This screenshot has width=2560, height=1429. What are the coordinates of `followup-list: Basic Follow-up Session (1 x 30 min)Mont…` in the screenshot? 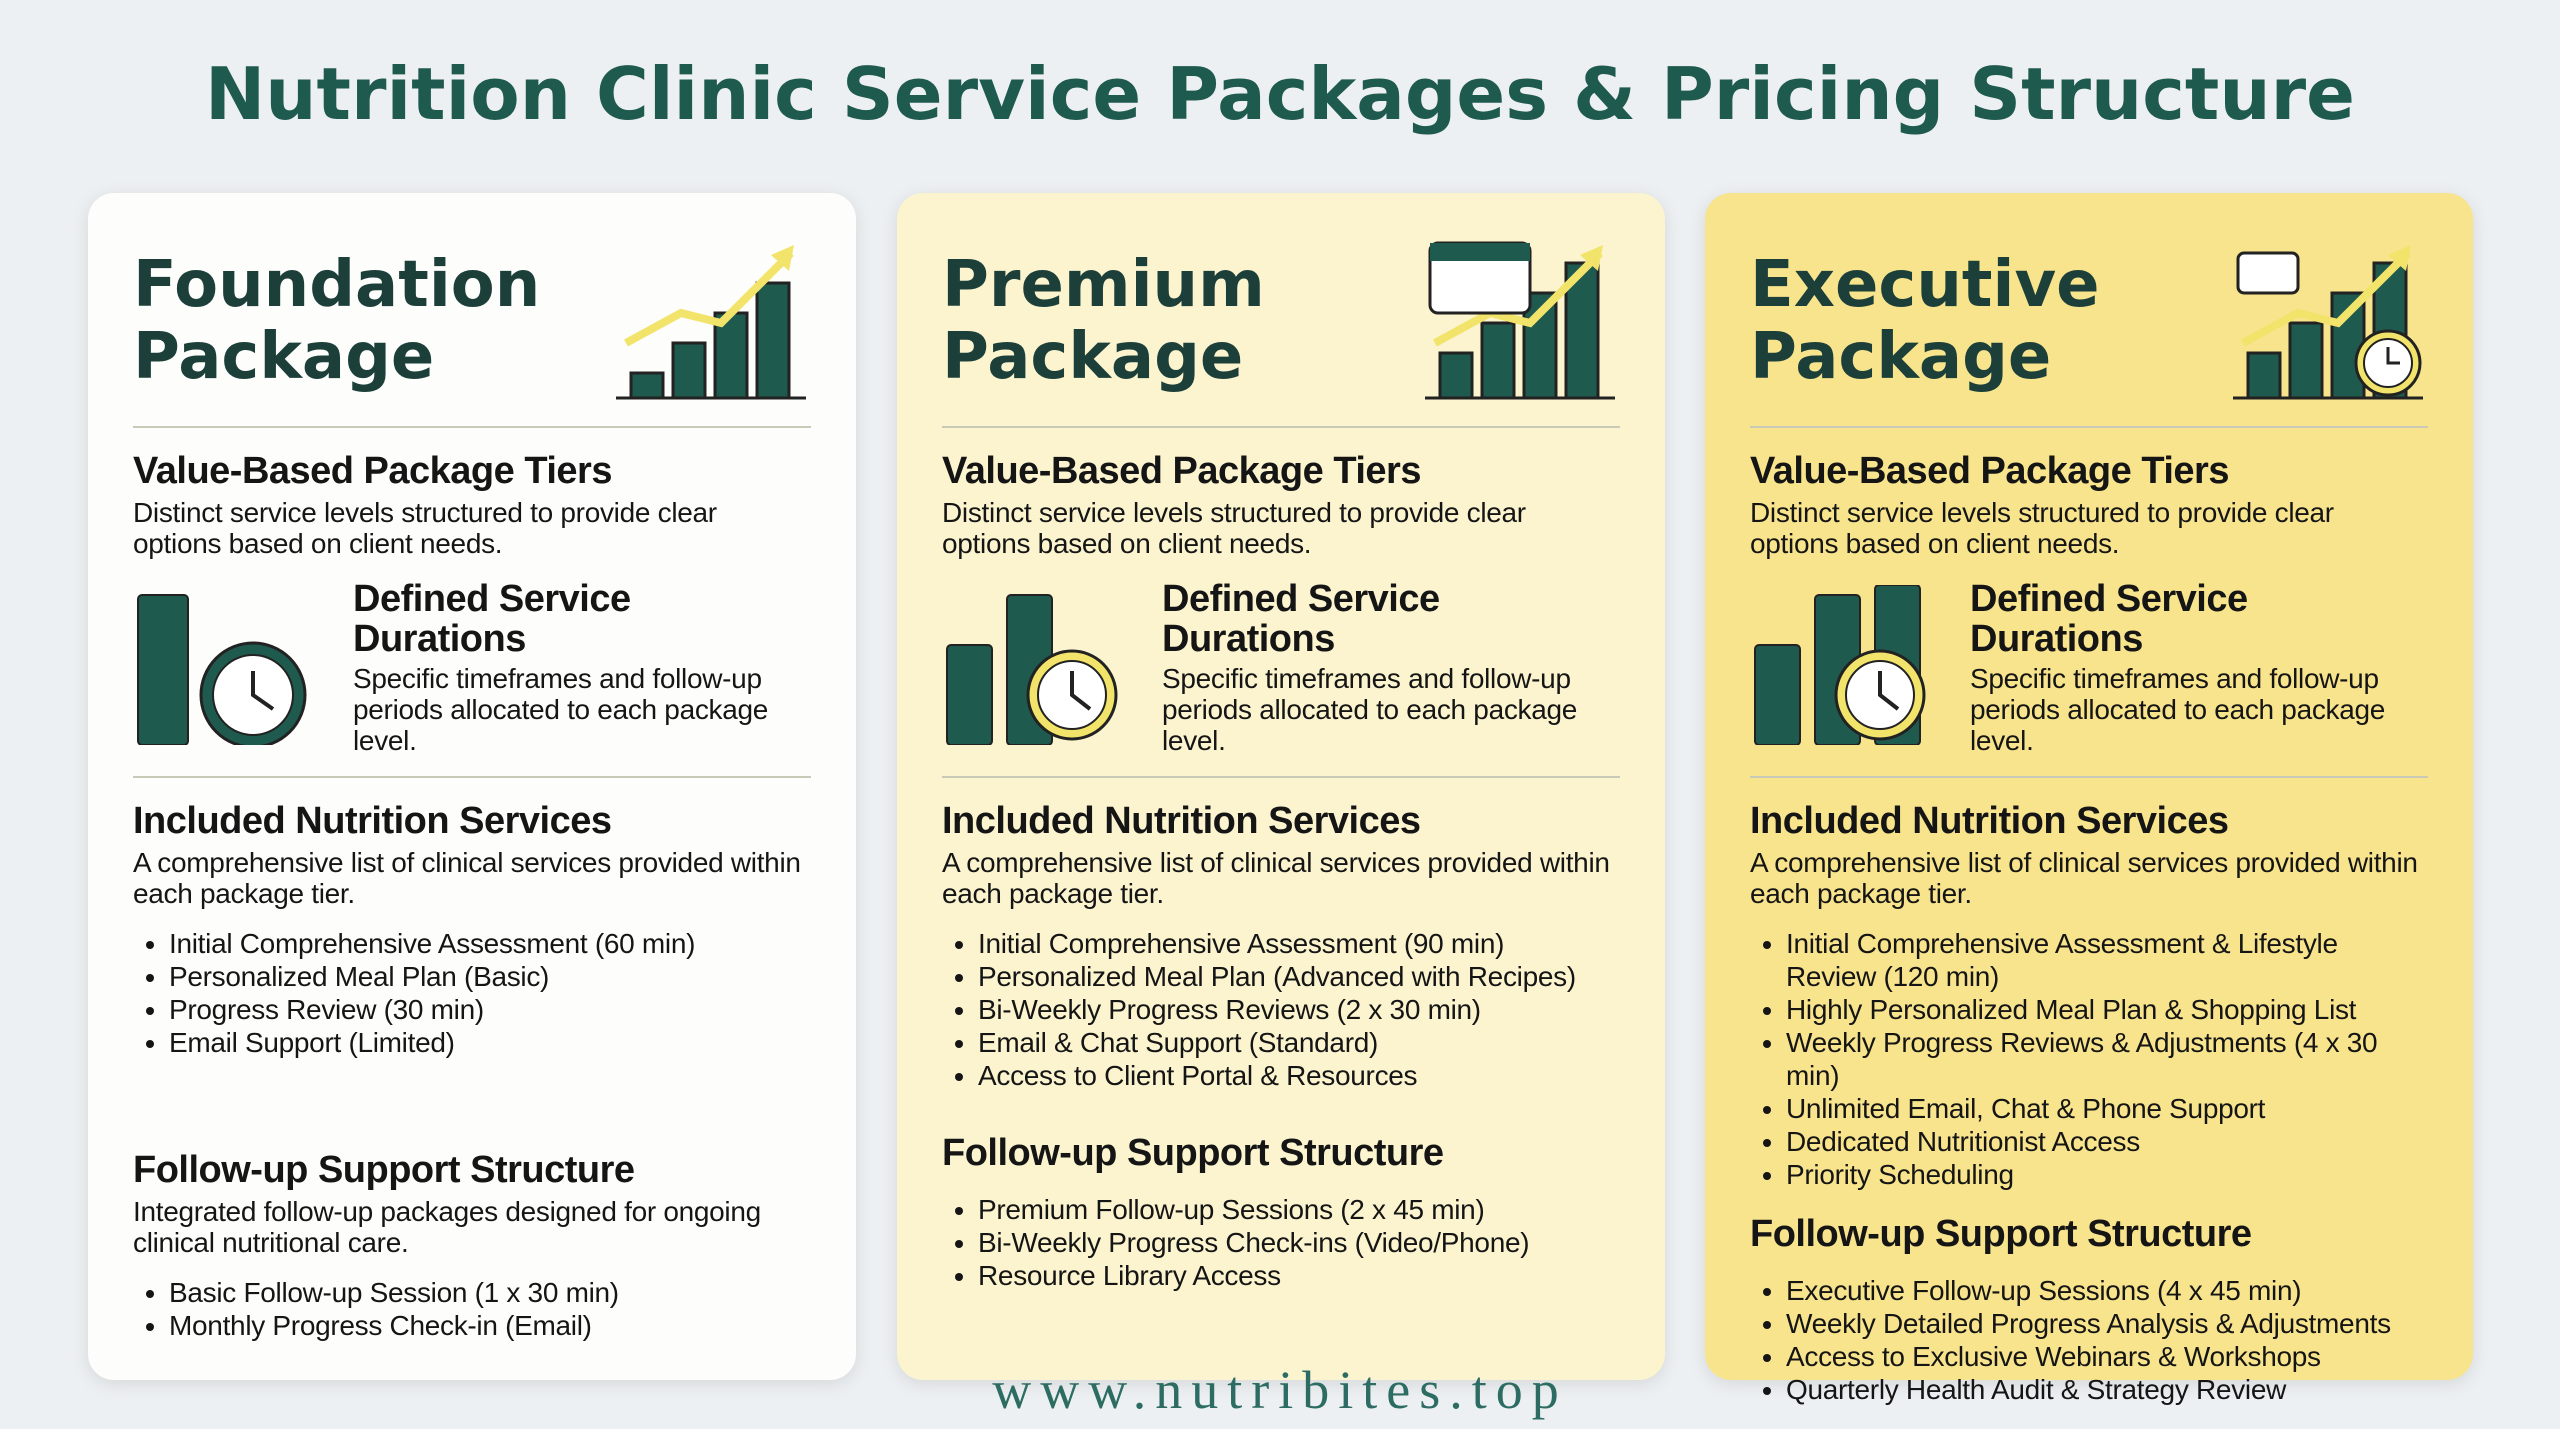 It's located at (472, 1309).